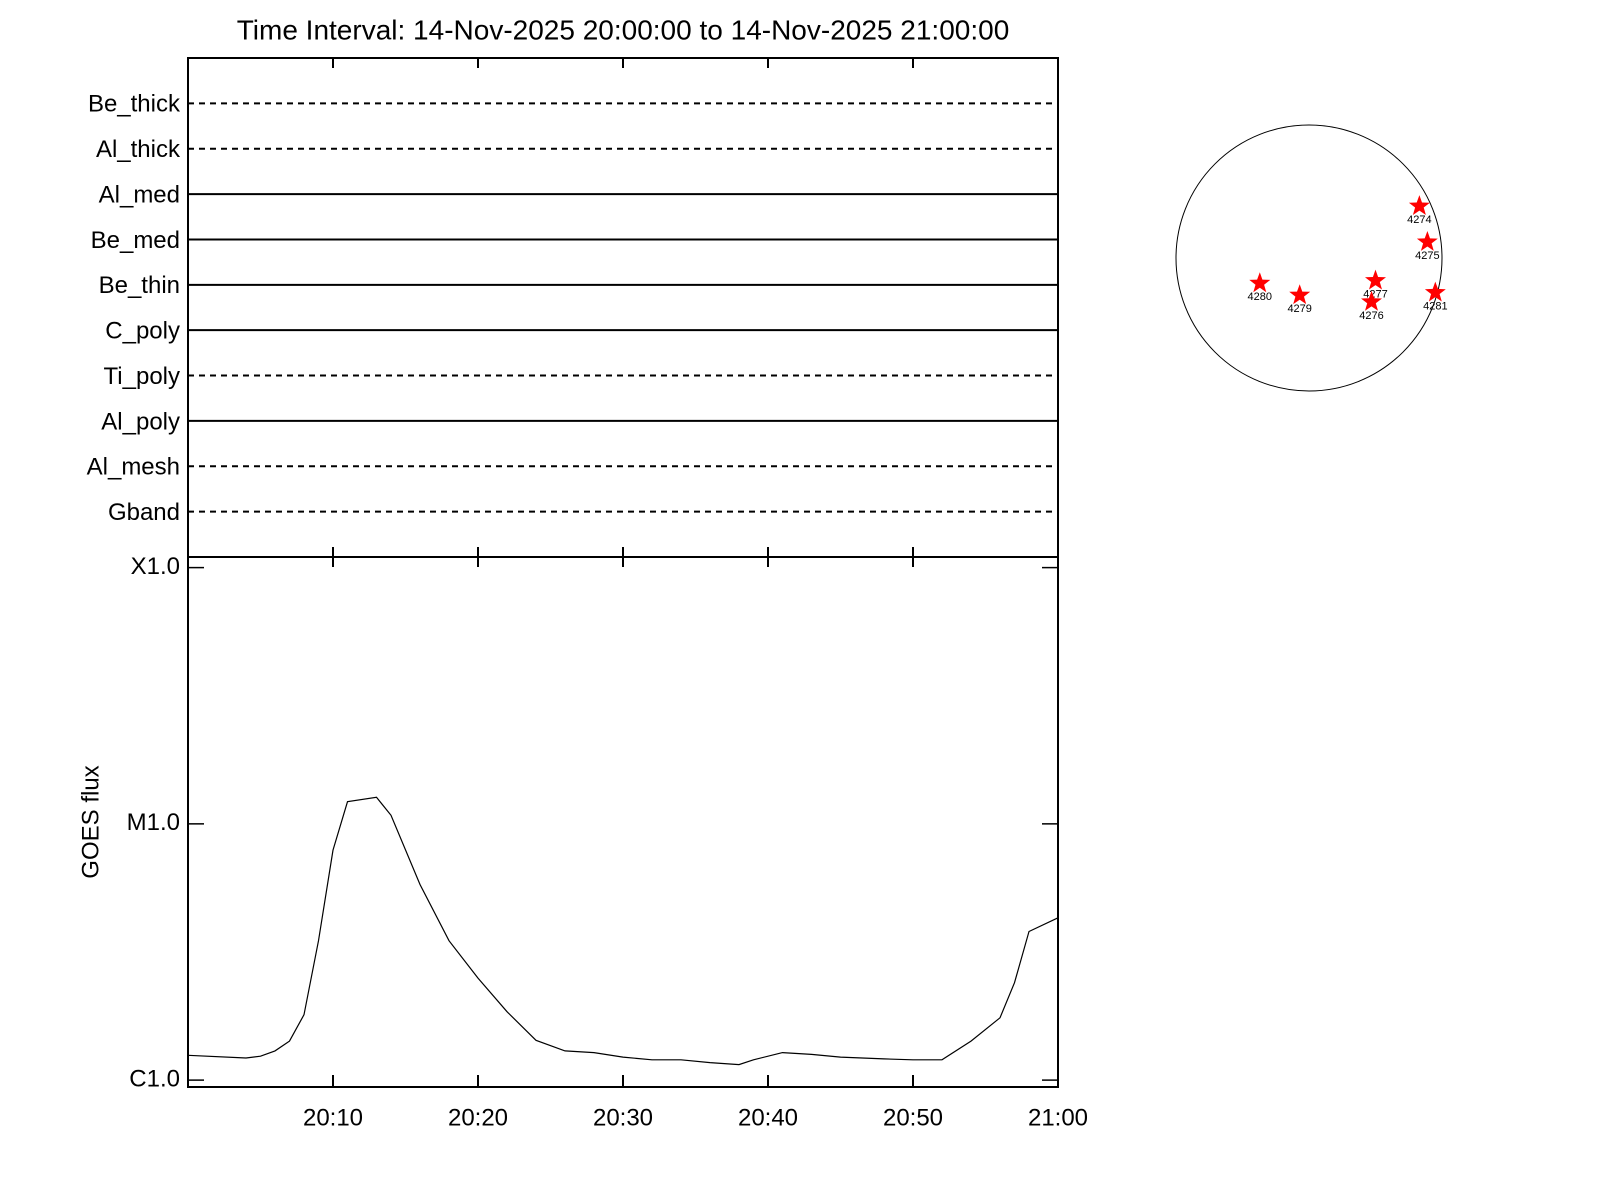  I want to click on filter-label: Be_thick, so click(134, 104).